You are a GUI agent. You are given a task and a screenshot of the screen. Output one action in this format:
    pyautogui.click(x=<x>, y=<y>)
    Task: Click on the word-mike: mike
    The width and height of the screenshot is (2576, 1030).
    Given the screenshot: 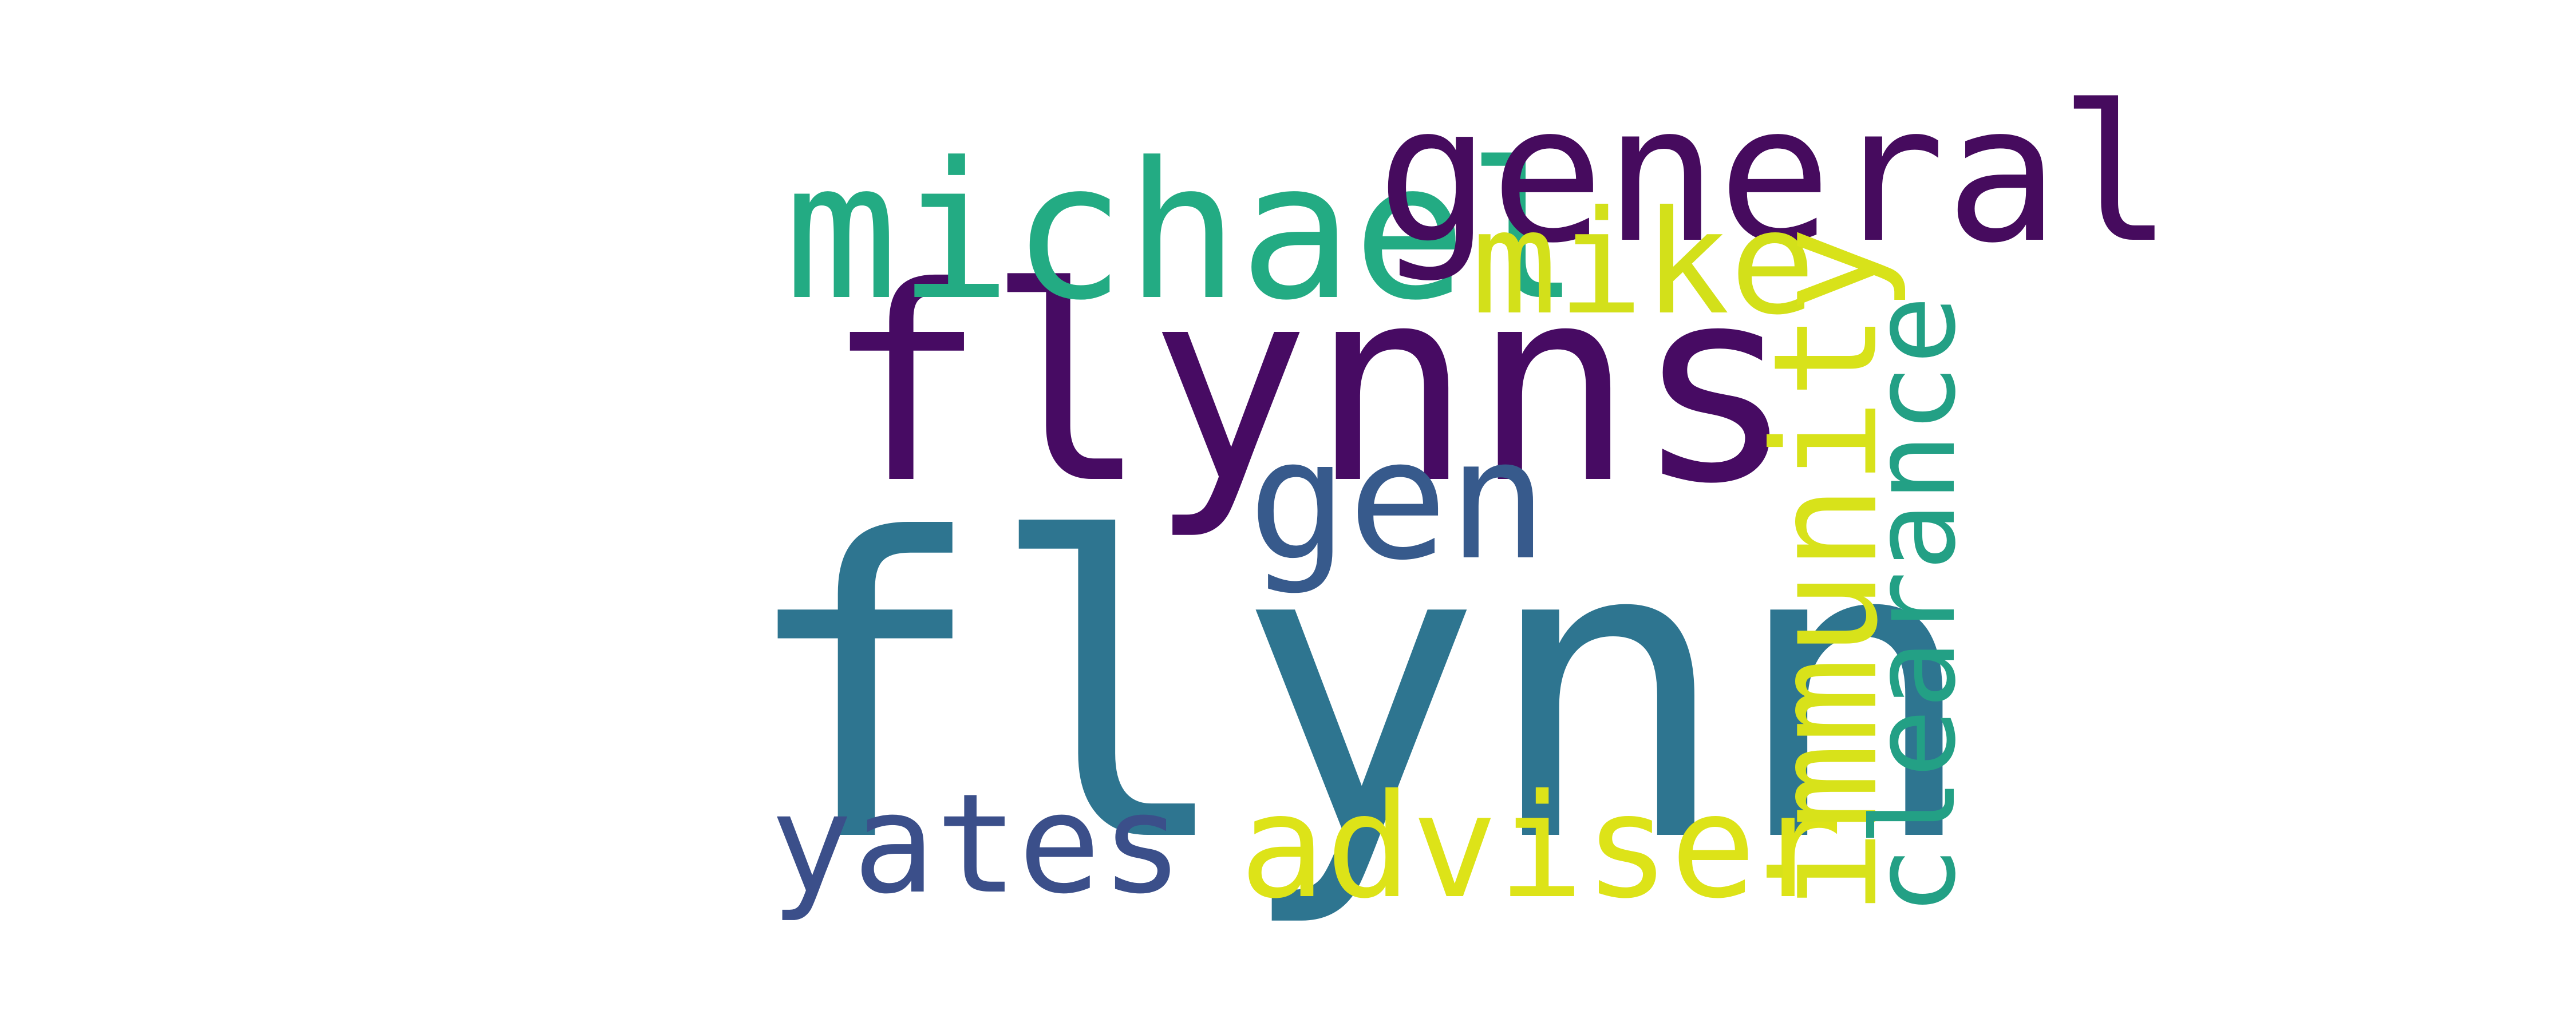 What is the action you would take?
    pyautogui.click(x=1643, y=263)
    